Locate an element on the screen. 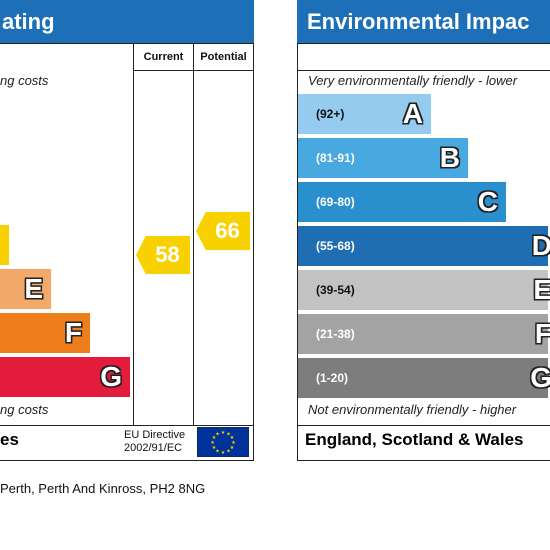 This screenshot has width=550, height=550. environmental-header-rule is located at coordinates (423, 70).